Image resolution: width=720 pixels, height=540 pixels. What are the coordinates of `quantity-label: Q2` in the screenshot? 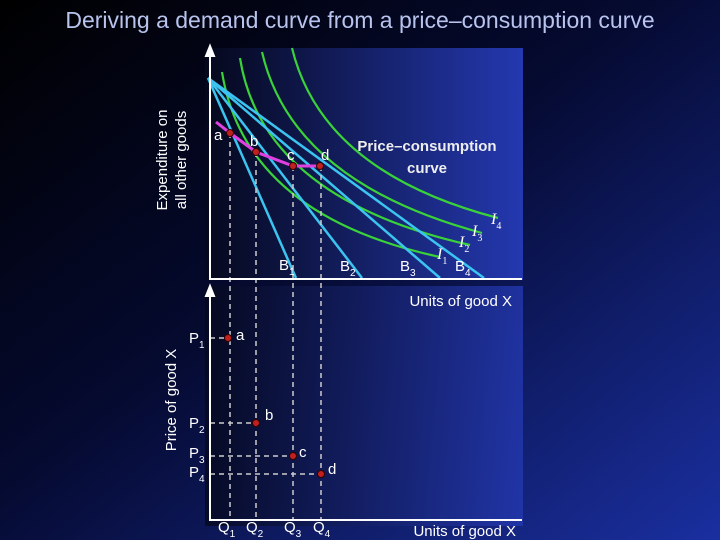 It's located at (255, 529).